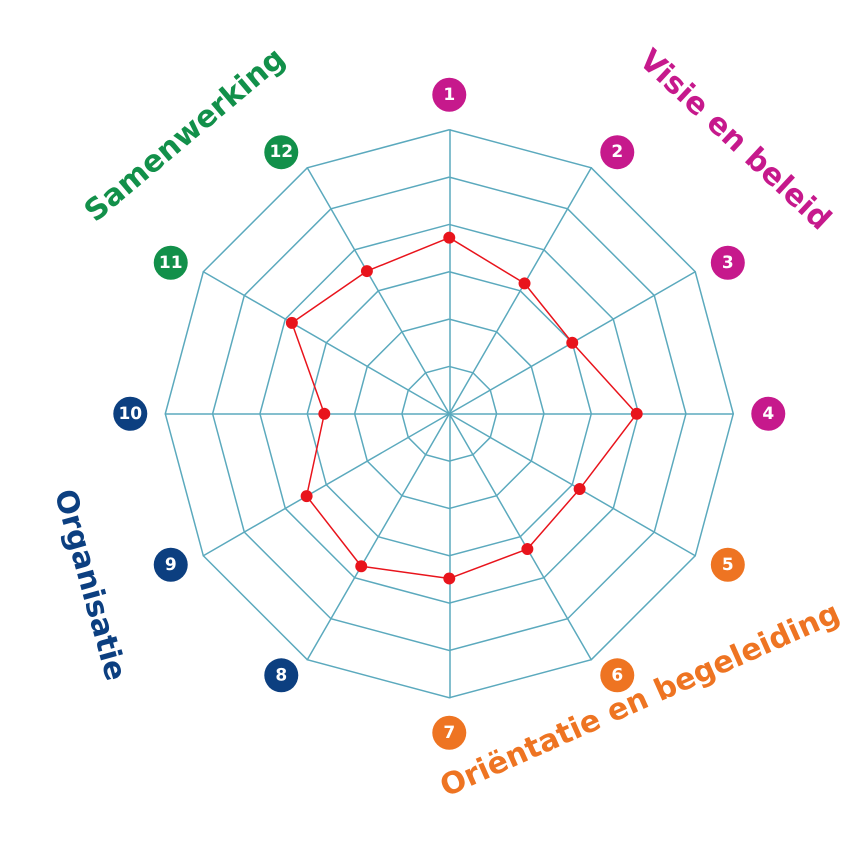 The image size is (864, 862). What do you see at coordinates (170, 564) in the screenshot?
I see `spoke-label: 9` at bounding box center [170, 564].